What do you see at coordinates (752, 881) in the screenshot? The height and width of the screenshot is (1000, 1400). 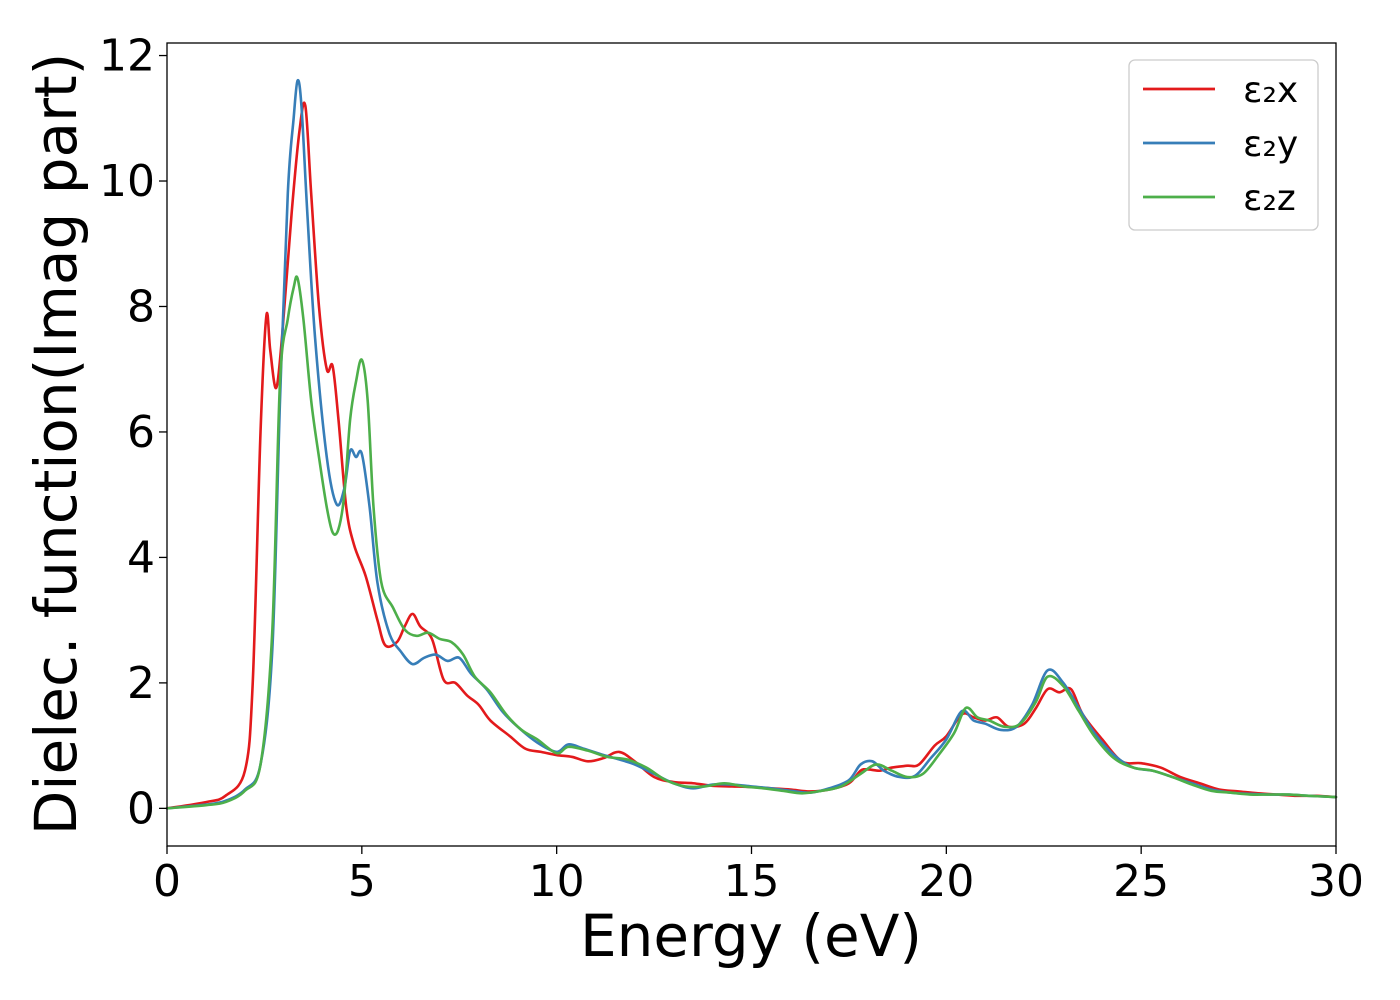 I see `x-tick-label: 15` at bounding box center [752, 881].